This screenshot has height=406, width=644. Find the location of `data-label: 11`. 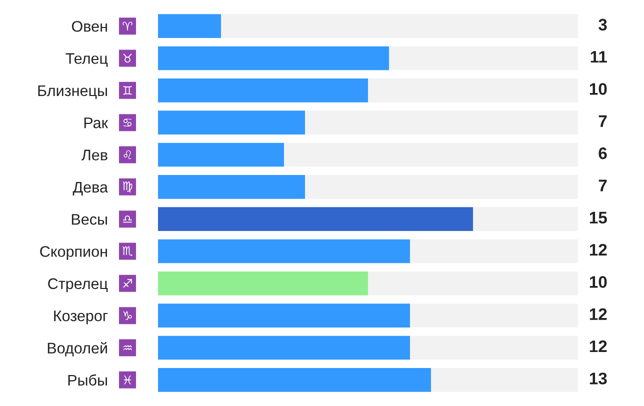

data-label: 11 is located at coordinates (598, 57).